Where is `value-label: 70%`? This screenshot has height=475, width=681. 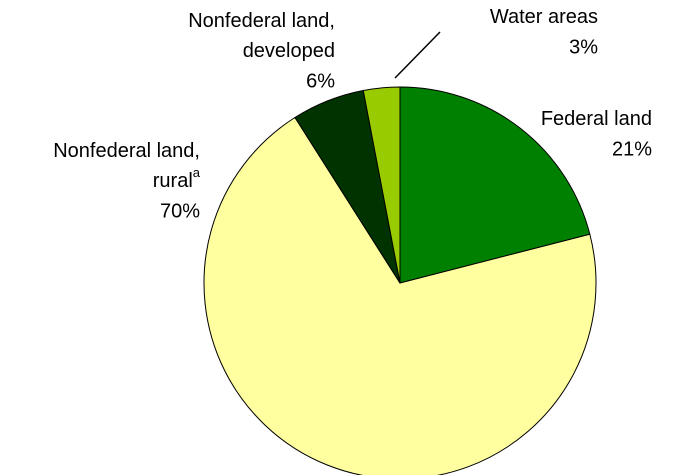
value-label: 70% is located at coordinates (180, 211).